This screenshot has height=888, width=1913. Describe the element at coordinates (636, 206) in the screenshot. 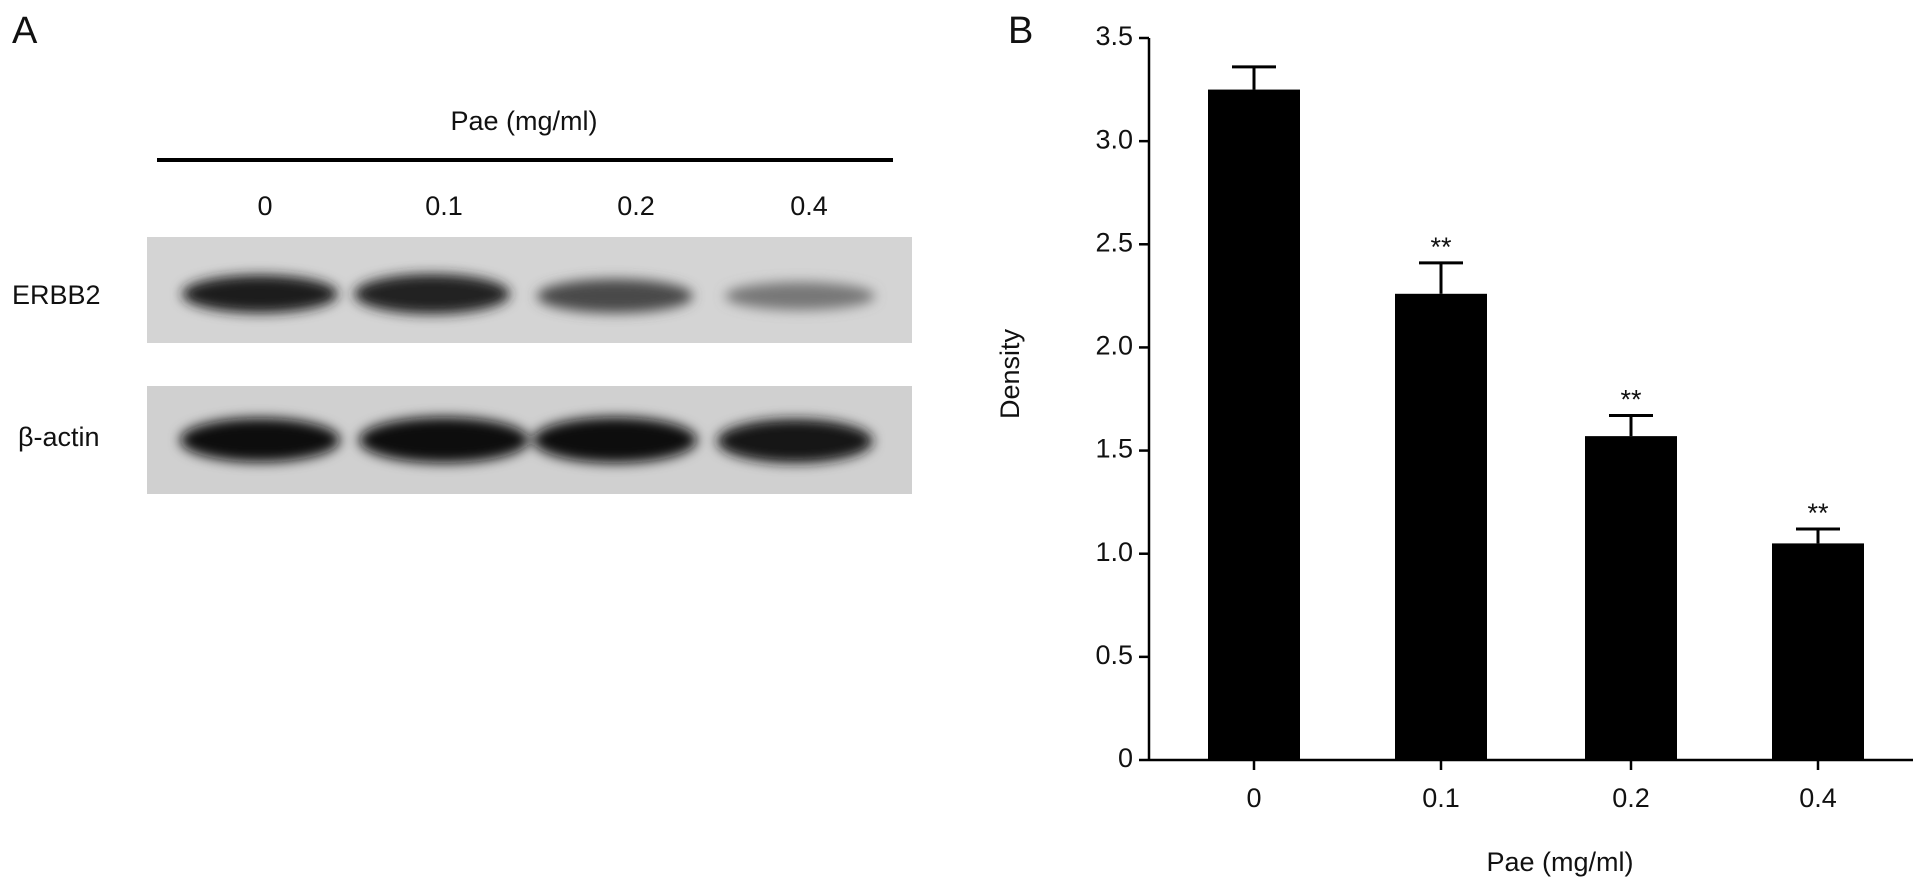

I see `lane-label: 0.2` at that location.